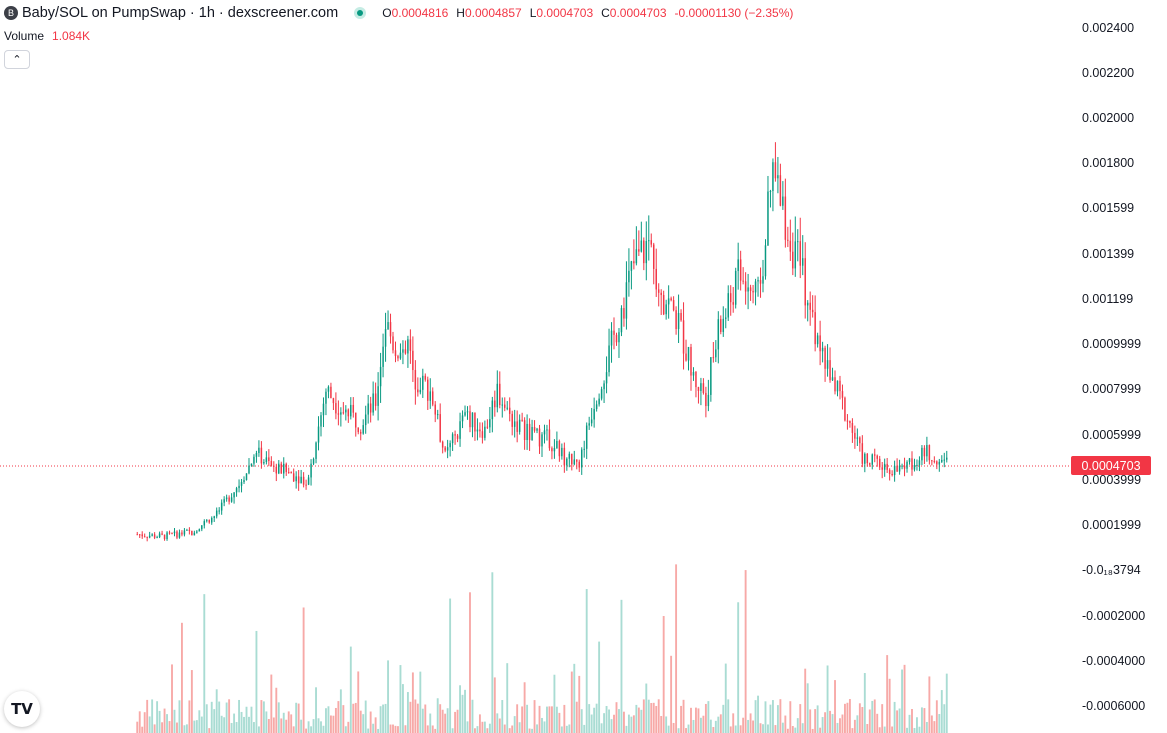 This screenshot has height=733, width=1167. What do you see at coordinates (22, 709) in the screenshot?
I see `tradingview-logo-icon: TV` at bounding box center [22, 709].